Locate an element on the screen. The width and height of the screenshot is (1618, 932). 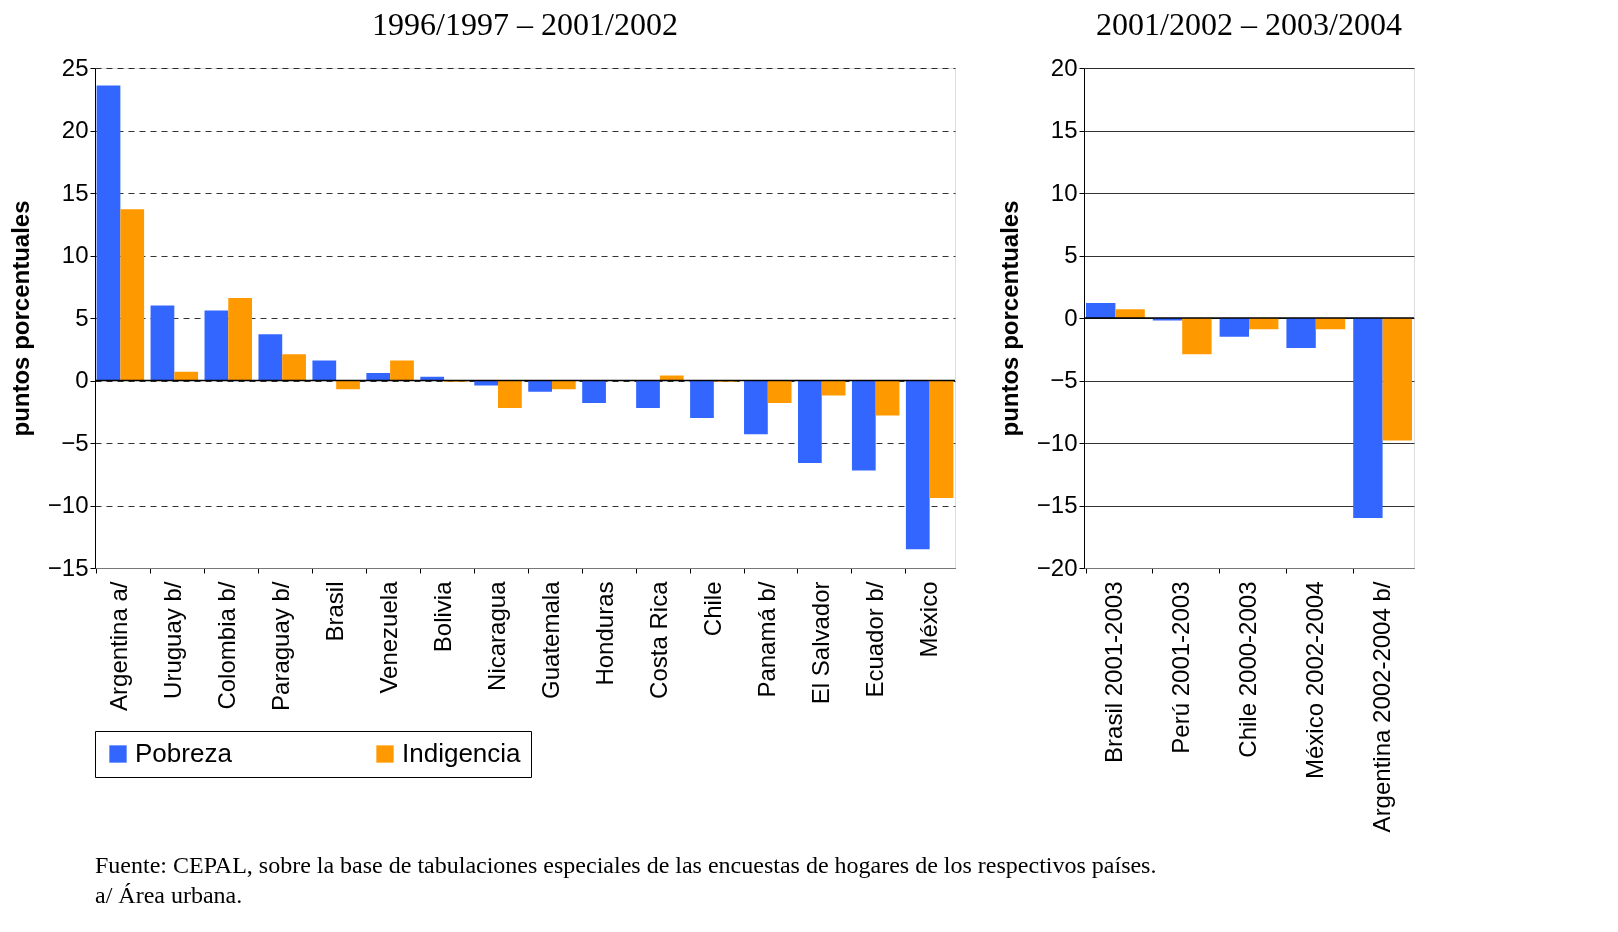
x-tick-label: Bolivia is located at coordinates (443, 616).